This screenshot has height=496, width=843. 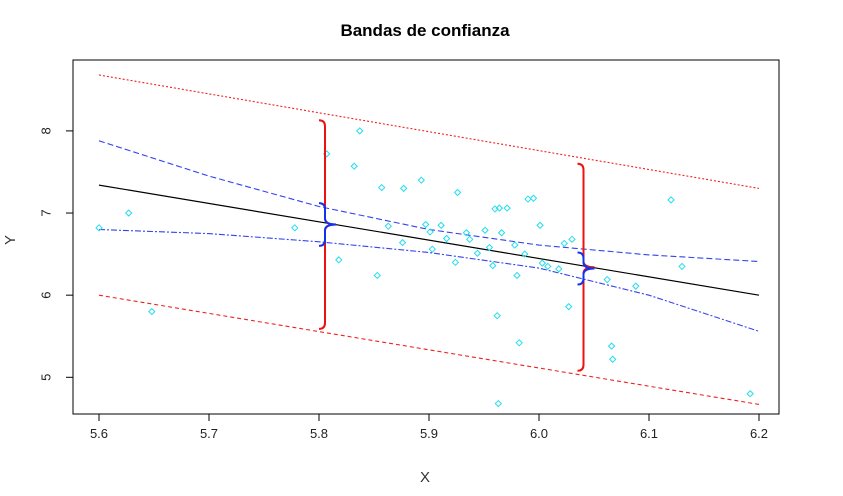 What do you see at coordinates (539, 433) in the screenshot?
I see `x-tick-label: 6.0` at bounding box center [539, 433].